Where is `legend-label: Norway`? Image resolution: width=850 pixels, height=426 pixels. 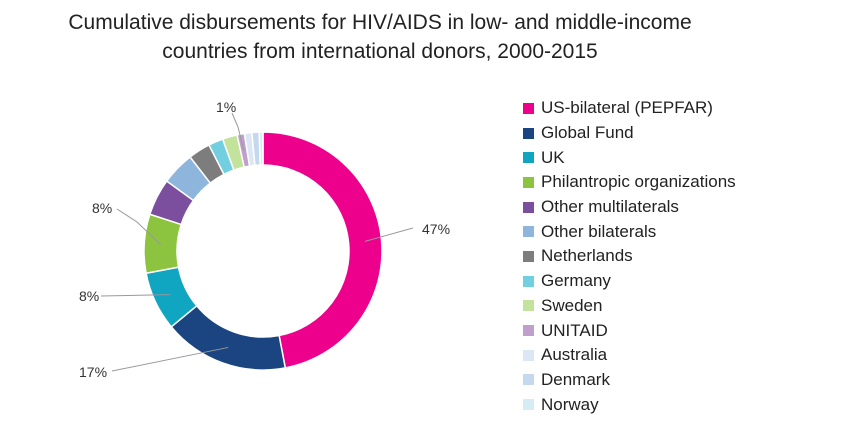 legend-label: Norway is located at coordinates (570, 404).